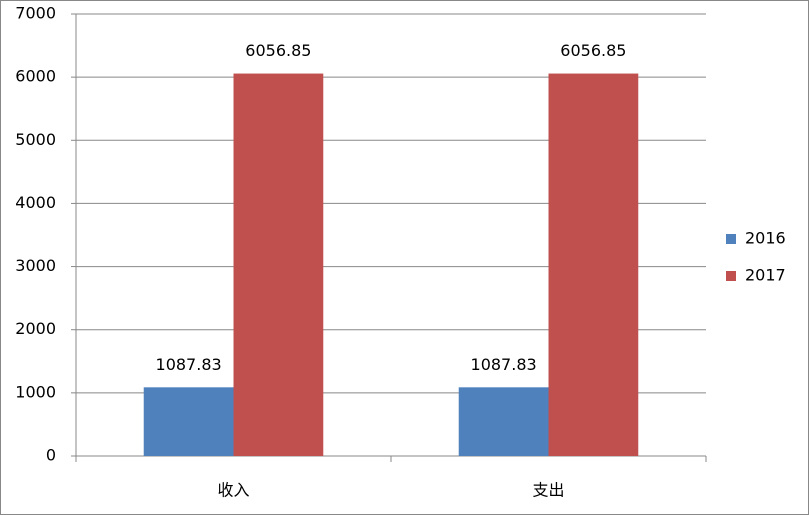  I want to click on y-tick-label: 3000, so click(35, 265).